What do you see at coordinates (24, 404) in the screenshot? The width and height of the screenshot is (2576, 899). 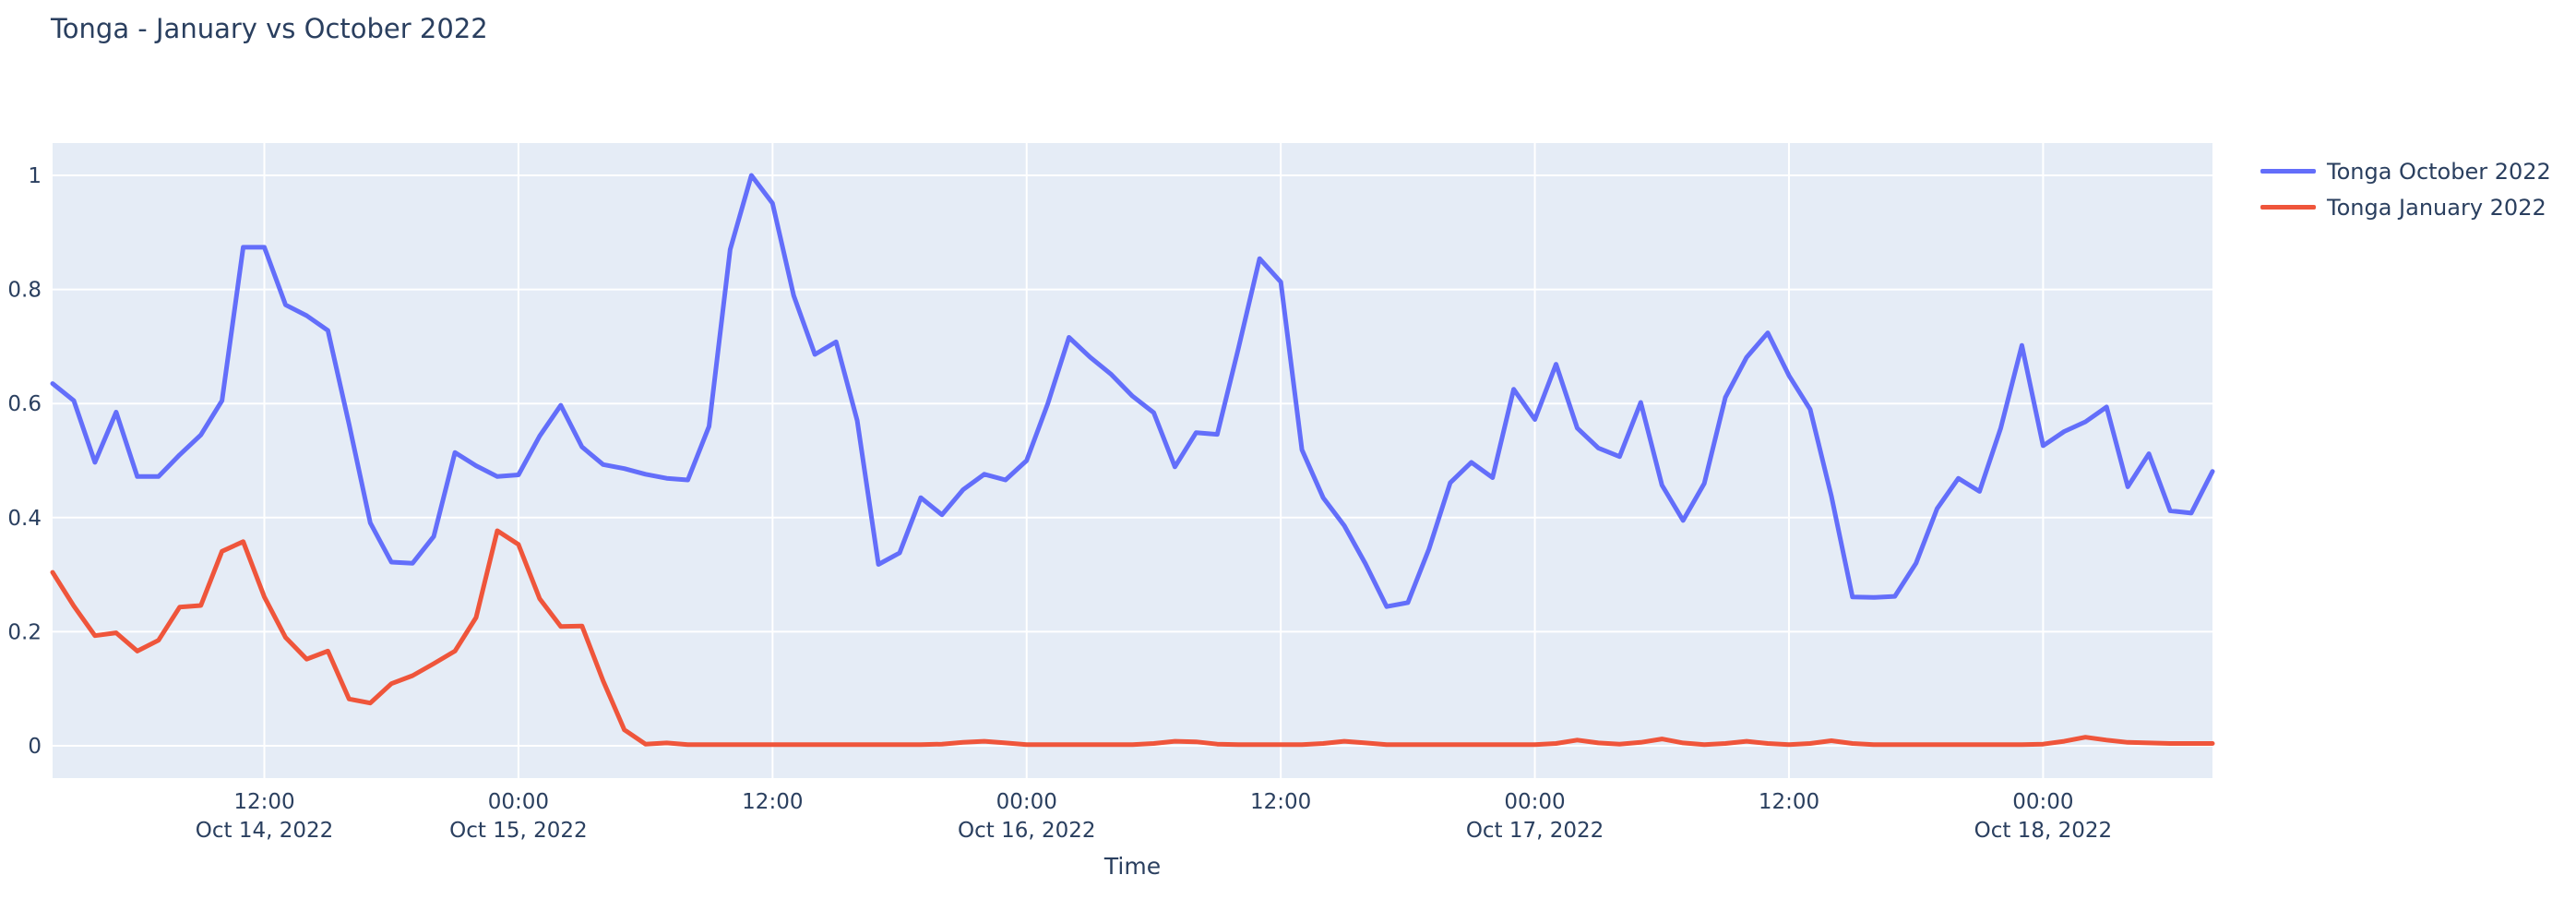 I see `y-tick-label: 0.6` at bounding box center [24, 404].